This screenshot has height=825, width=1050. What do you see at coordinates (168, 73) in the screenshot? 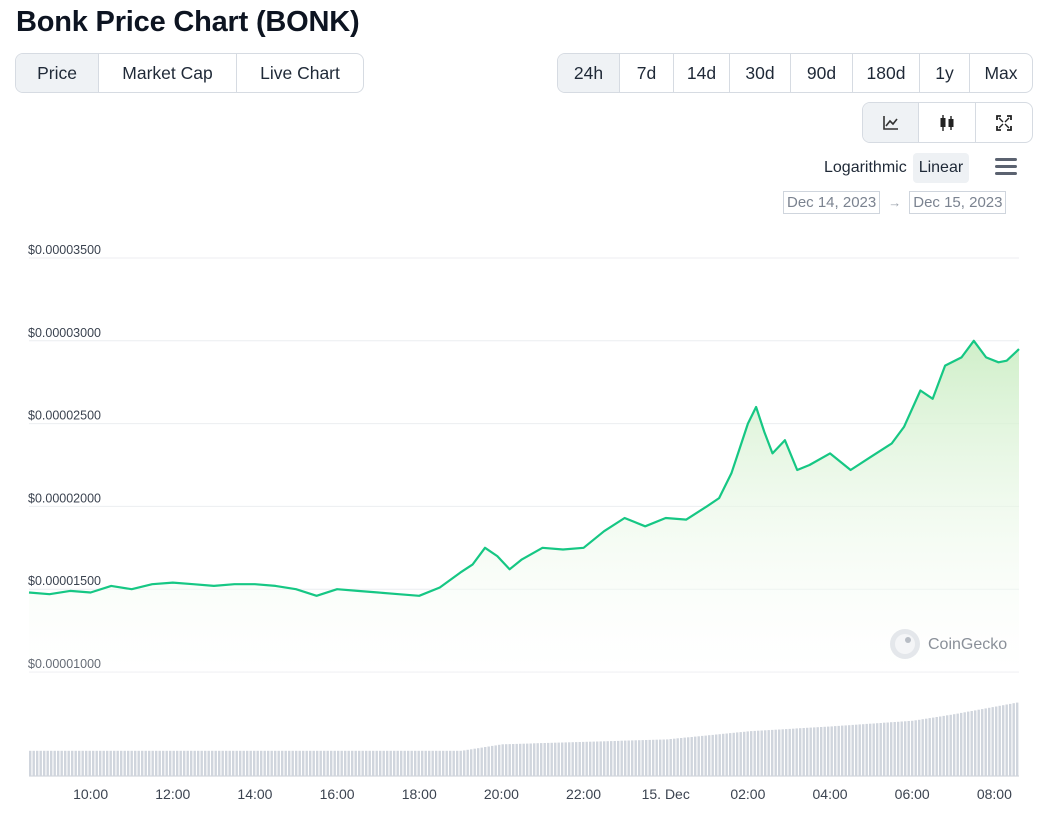
I see `tab-market-cap: Market Cap` at bounding box center [168, 73].